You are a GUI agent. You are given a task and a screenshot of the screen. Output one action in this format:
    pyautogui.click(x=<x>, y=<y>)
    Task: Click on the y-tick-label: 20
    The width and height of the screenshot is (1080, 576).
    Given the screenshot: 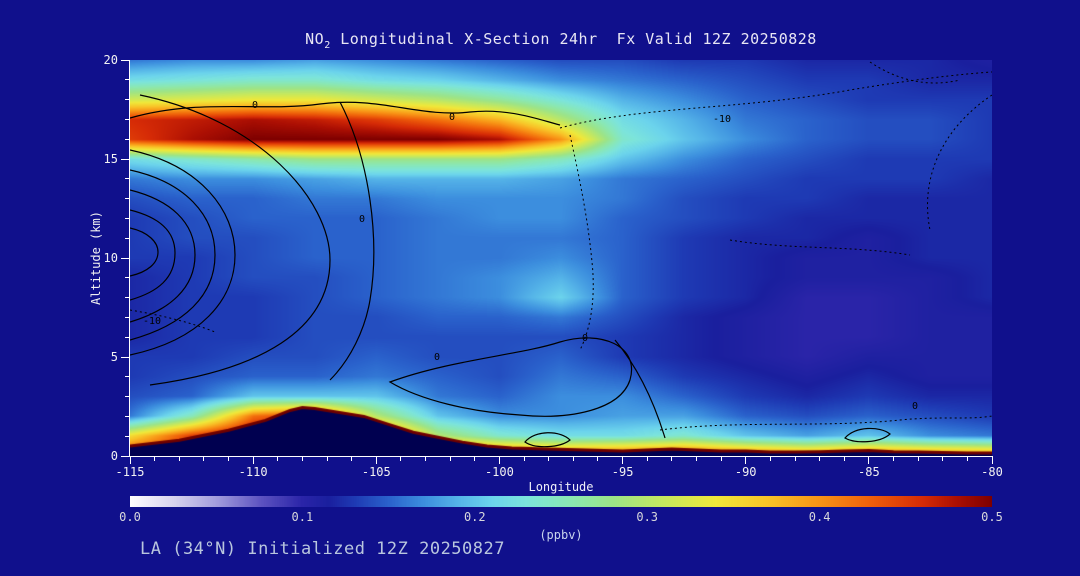 What is the action you would take?
    pyautogui.click(x=110, y=60)
    